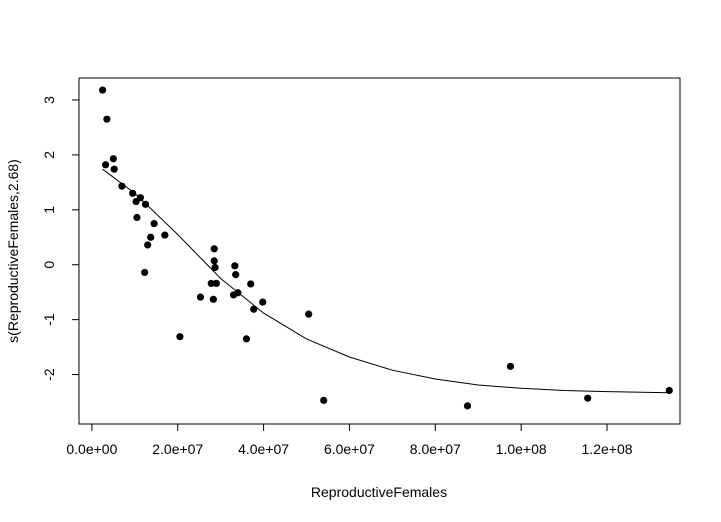 This screenshot has height=522, width=721. I want to click on x-axis-label: ReproductiveFemales, so click(379, 492).